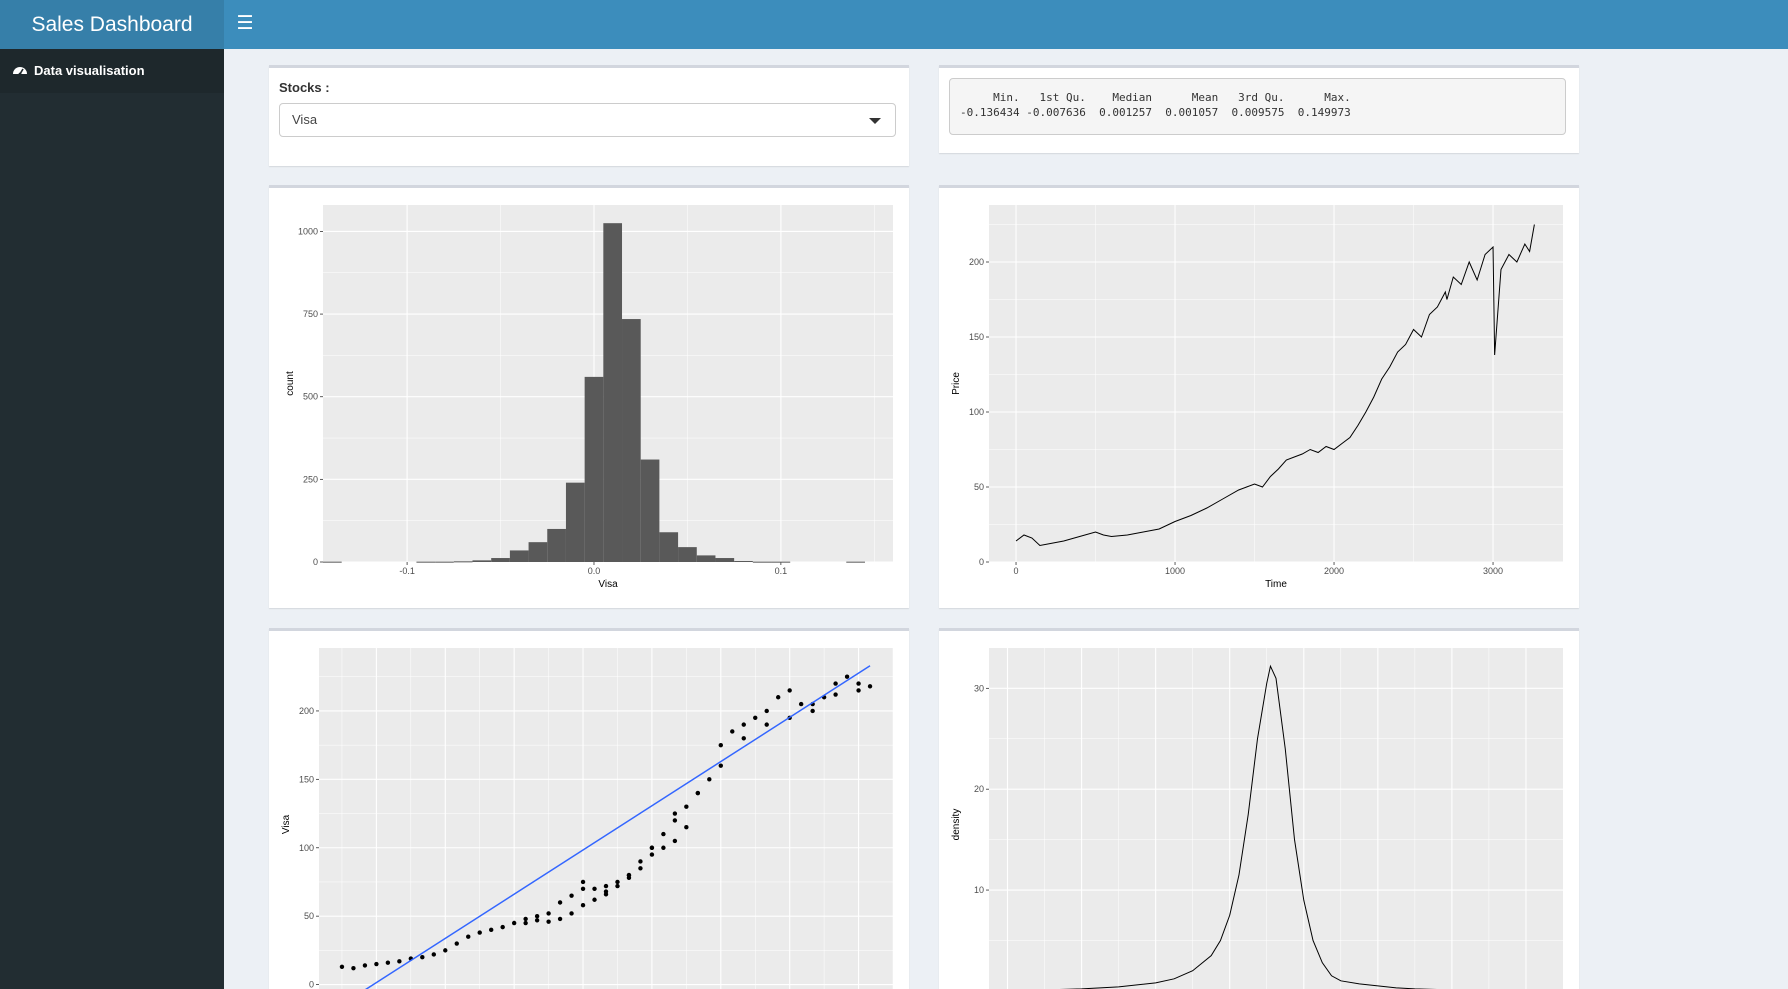 The height and width of the screenshot is (989, 1788). Describe the element at coordinates (979, 688) in the screenshot. I see `y-tick-label: 30` at that location.